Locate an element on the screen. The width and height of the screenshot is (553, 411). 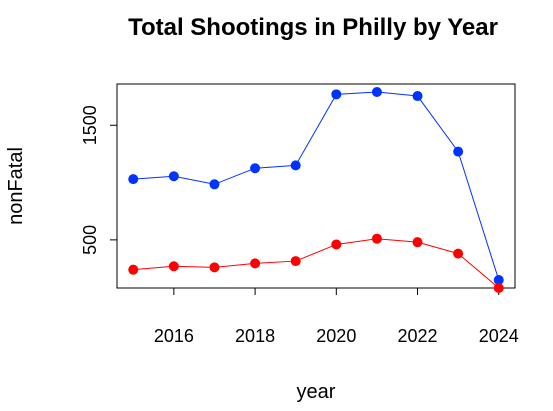
x-tick-label: 2024 is located at coordinates (499, 336).